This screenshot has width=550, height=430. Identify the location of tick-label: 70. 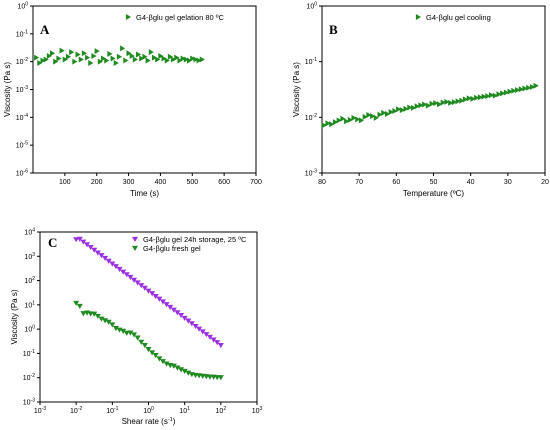
(359, 182).